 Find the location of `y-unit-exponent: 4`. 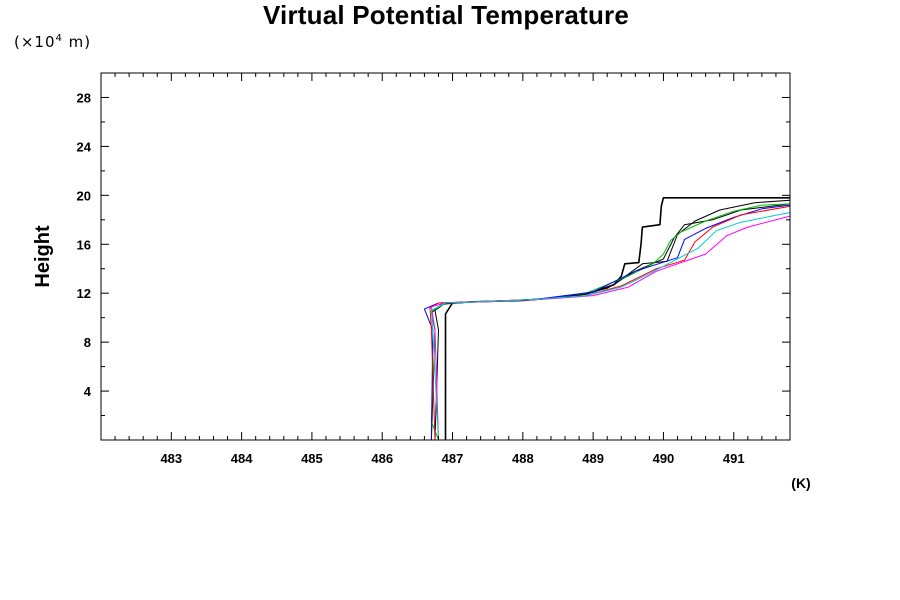

y-unit-exponent: 4 is located at coordinates (59, 38).